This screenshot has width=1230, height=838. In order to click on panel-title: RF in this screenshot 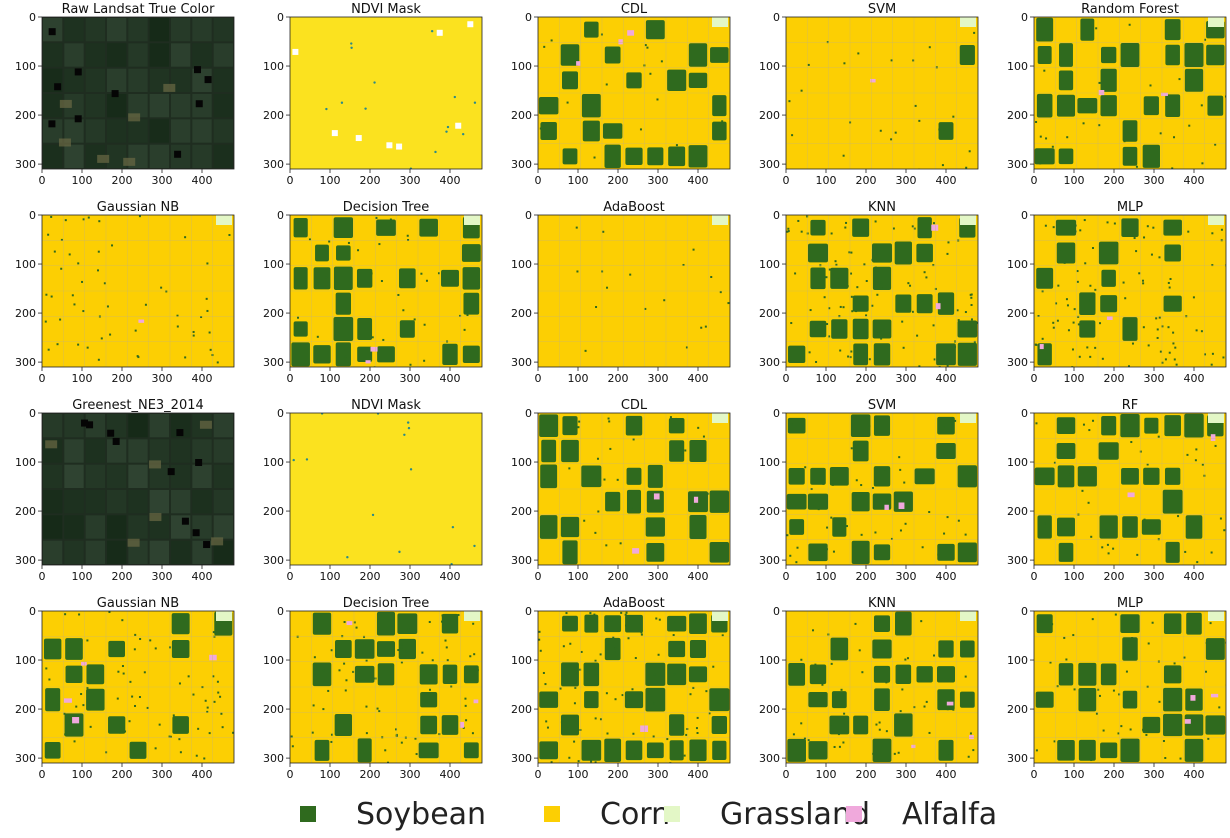, I will do `click(1130, 405)`.